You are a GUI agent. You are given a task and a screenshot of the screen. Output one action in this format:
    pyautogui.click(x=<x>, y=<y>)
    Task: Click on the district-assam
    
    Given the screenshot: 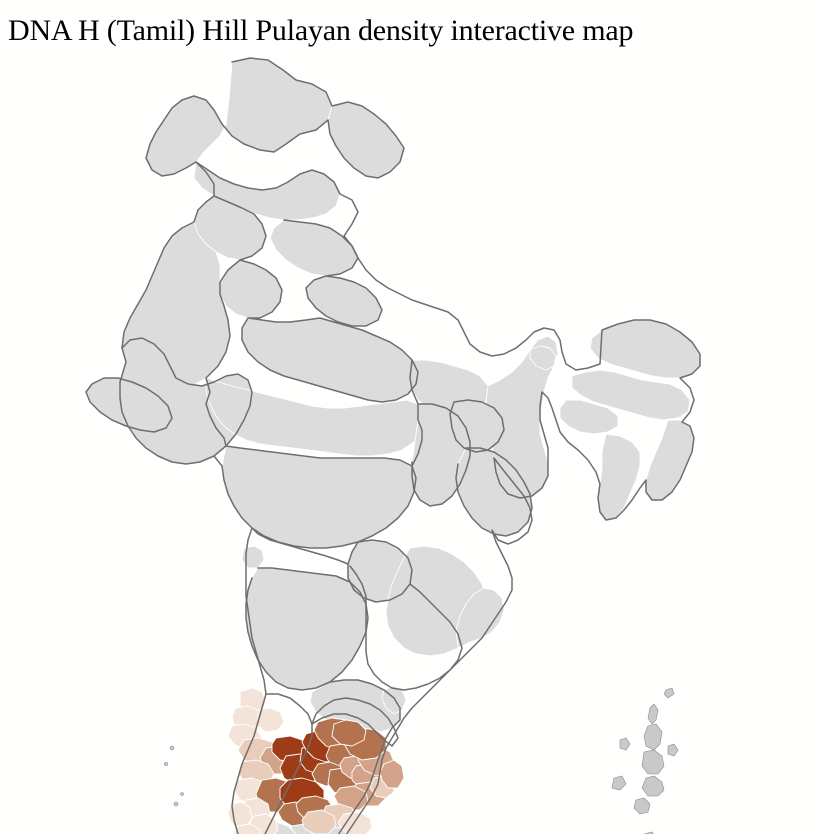 What is the action you would take?
    pyautogui.click(x=631, y=395)
    